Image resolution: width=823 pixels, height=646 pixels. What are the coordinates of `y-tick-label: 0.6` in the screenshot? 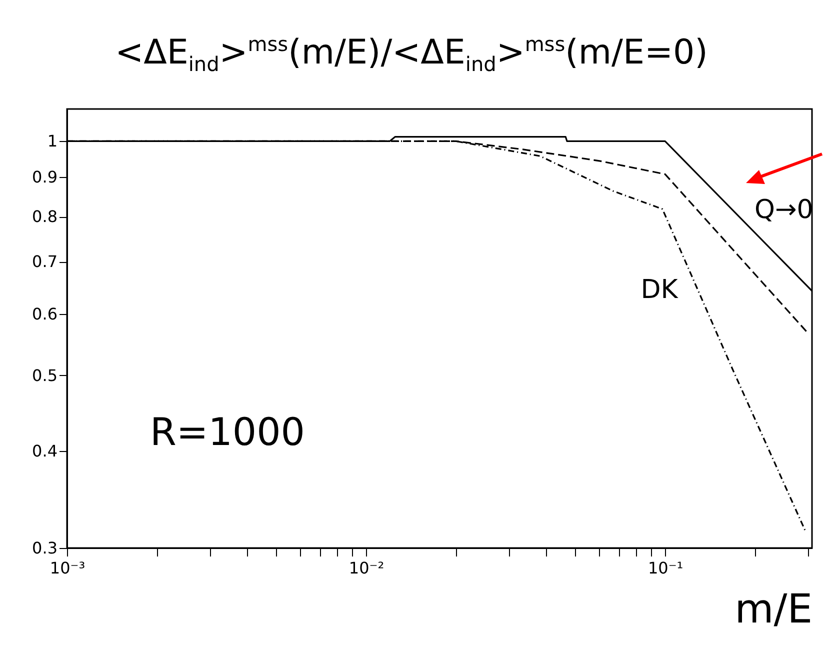 It's located at (45, 314).